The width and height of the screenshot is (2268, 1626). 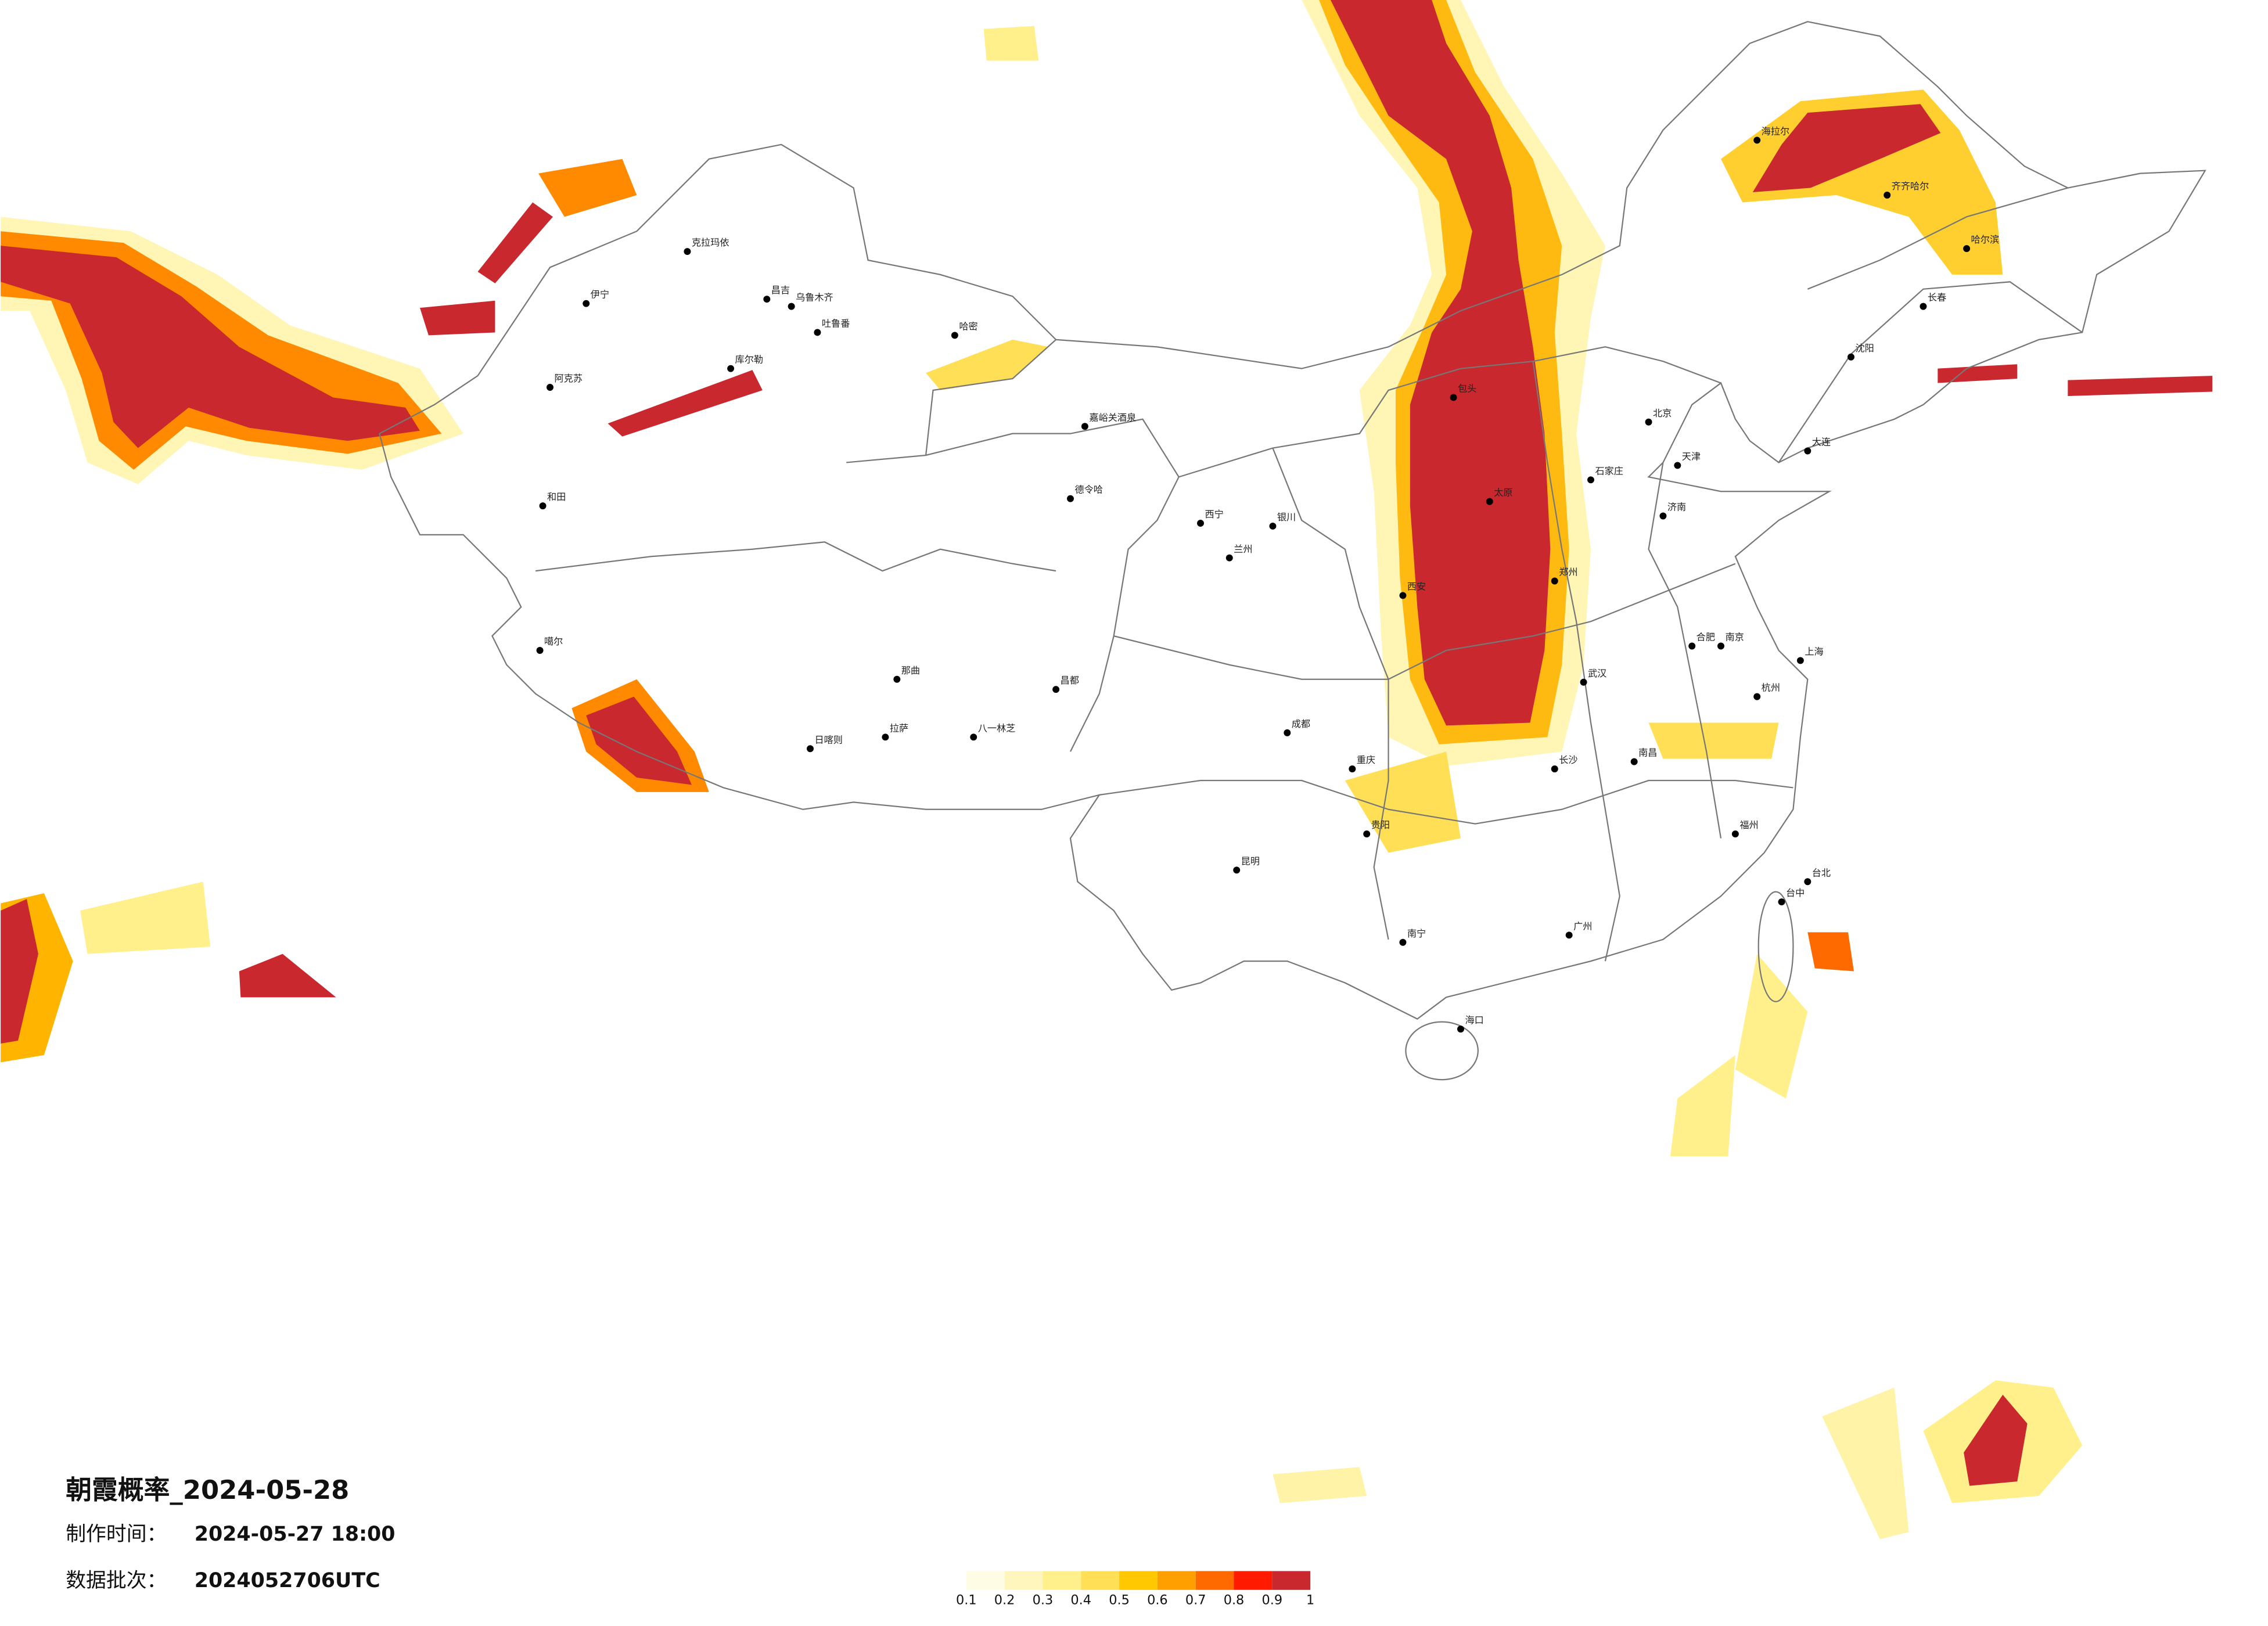 I want to click on city-label: 哈密, so click(x=968, y=326).